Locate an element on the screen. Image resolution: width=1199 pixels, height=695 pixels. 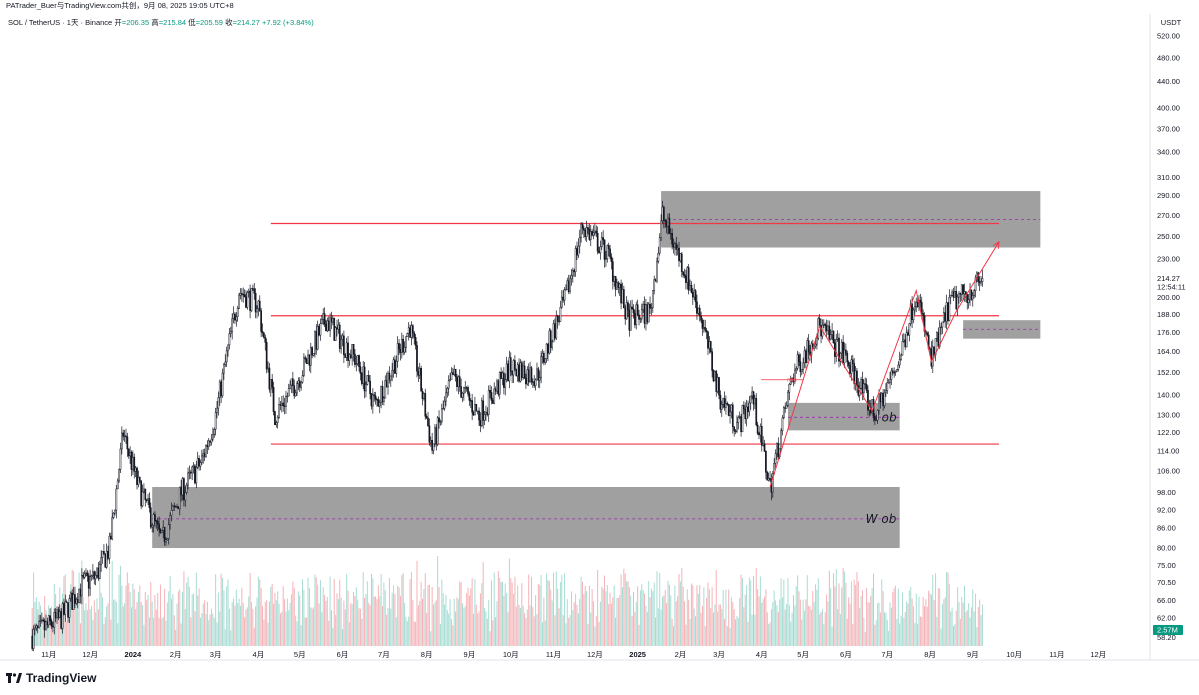
time-tick: 3月 is located at coordinates (216, 654).